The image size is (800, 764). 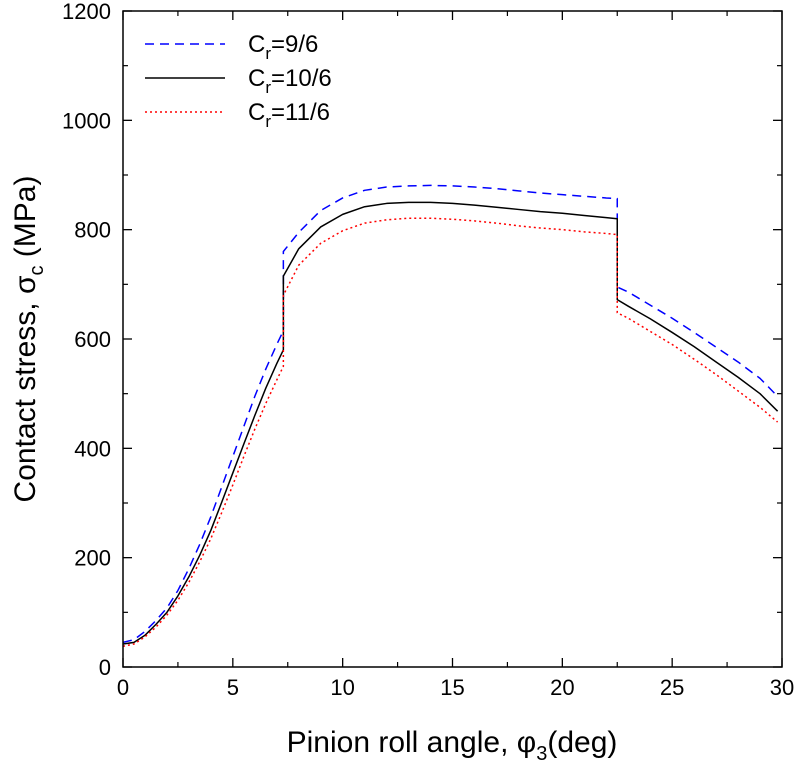 What do you see at coordinates (92, 448) in the screenshot?
I see `y-tick-label: 400` at bounding box center [92, 448].